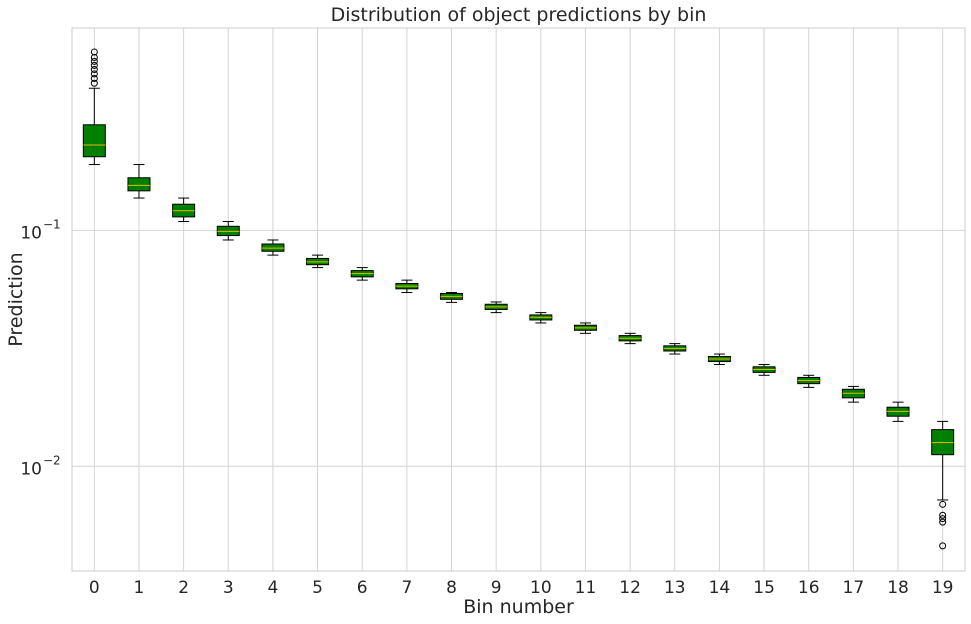 This screenshot has width=971, height=624. Describe the element at coordinates (720, 588) in the screenshot. I see `x-tick-label: 14` at that location.